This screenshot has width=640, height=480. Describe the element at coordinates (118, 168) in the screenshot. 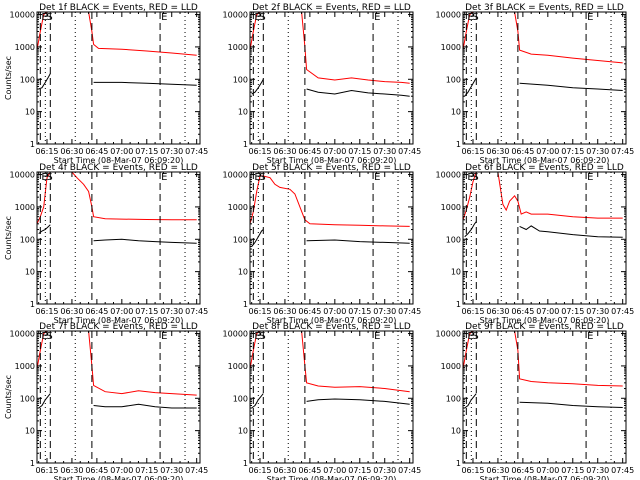

I see `panel-title: Det 4f BLACK = Events, RED = LLD` at that location.